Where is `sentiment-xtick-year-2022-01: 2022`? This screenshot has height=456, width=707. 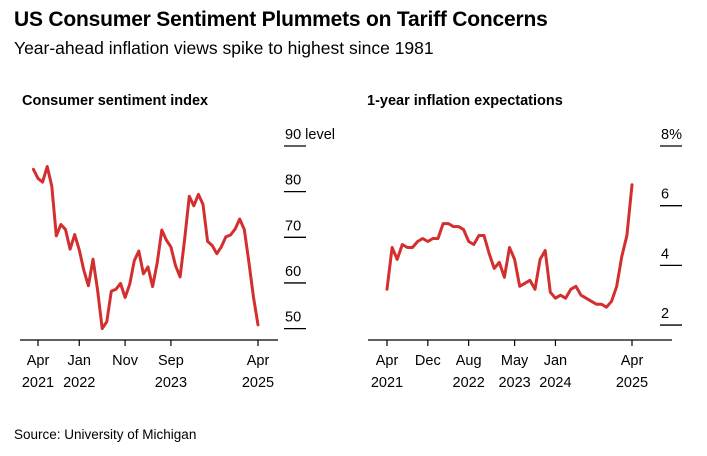 sentiment-xtick-year-2022-01: 2022 is located at coordinates (79, 383).